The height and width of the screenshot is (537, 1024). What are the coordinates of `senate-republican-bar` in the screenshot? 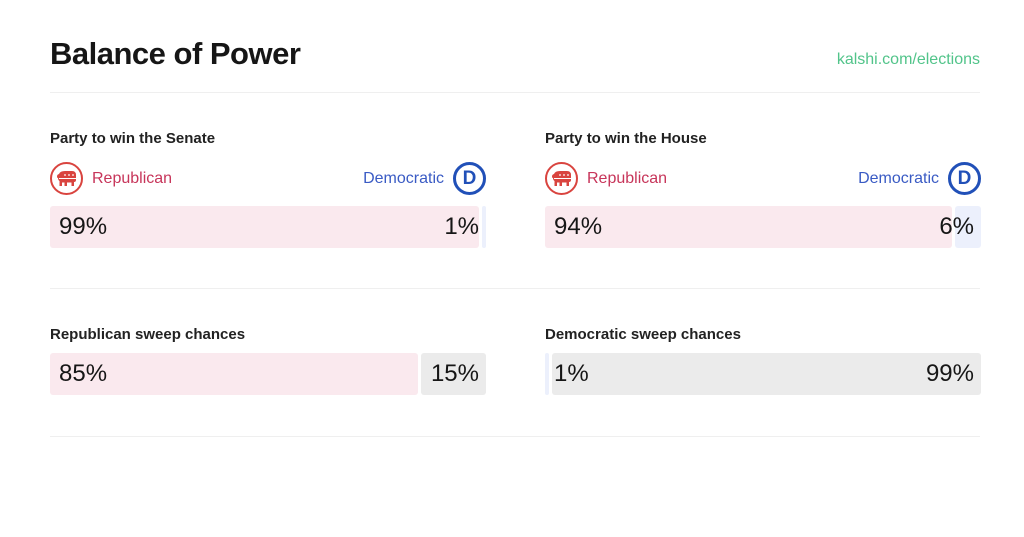 It's located at (264, 227).